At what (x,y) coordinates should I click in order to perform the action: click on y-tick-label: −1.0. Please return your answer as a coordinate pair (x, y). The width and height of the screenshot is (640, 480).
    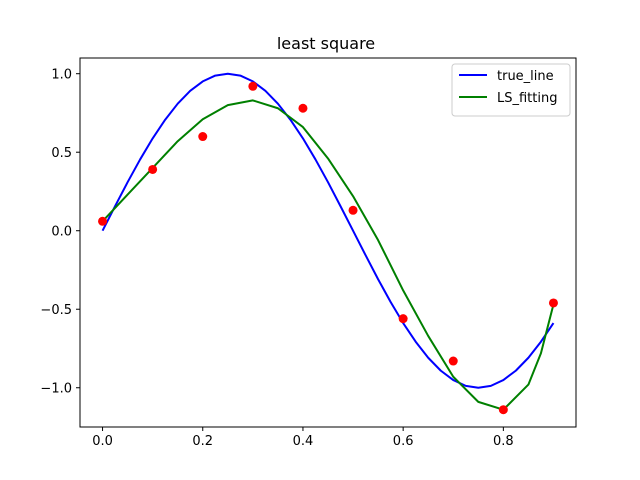
    Looking at the image, I should click on (56, 389).